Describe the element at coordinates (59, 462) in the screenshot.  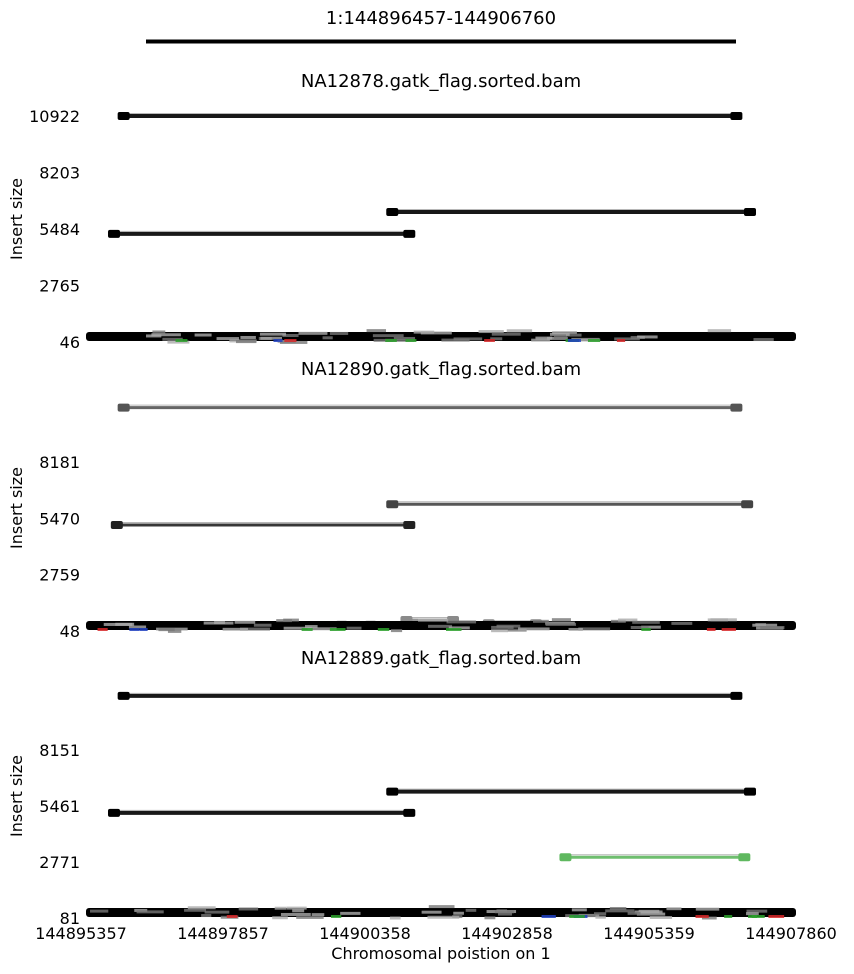
I see `y-tick-label: 8181` at that location.